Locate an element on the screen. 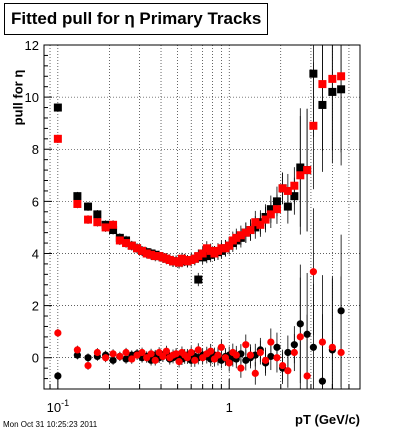 The image size is (400, 433). y-tick-label: 10 is located at coordinates (32, 97).